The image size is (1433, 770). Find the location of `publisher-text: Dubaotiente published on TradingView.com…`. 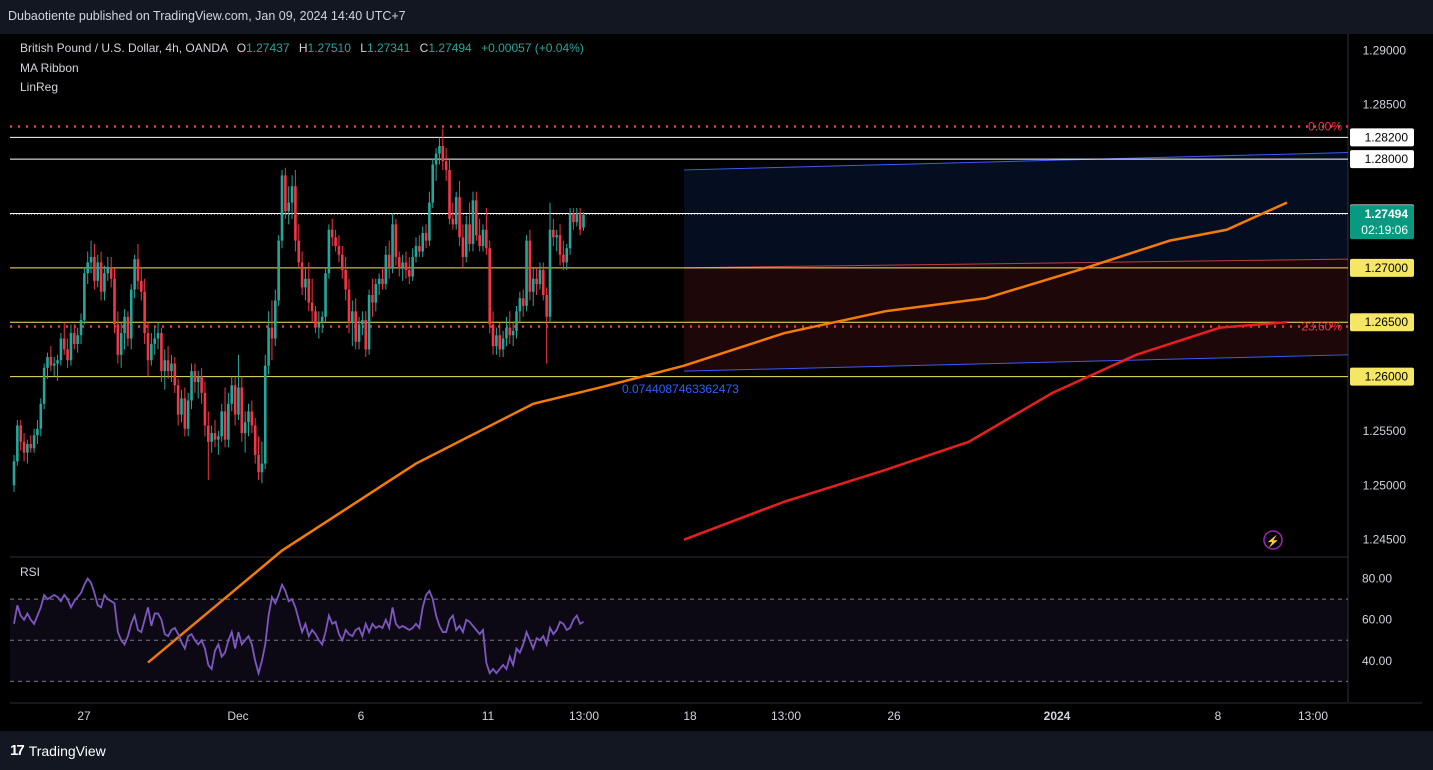

publisher-text: Dubaotiente published on TradingView.com… is located at coordinates (207, 16).